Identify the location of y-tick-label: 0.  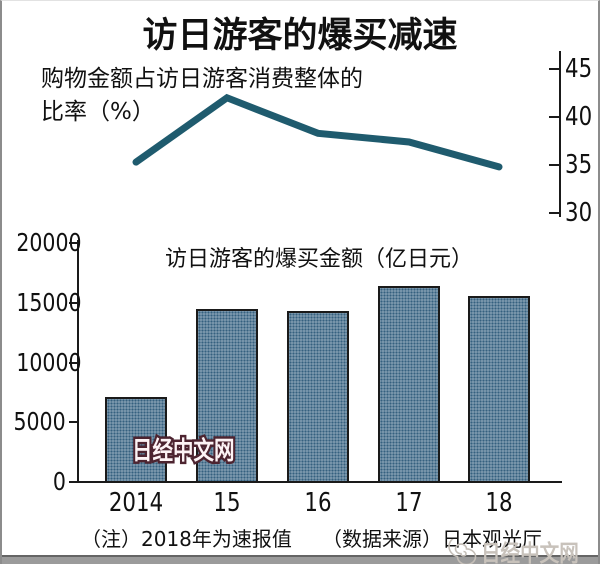
(59, 481).